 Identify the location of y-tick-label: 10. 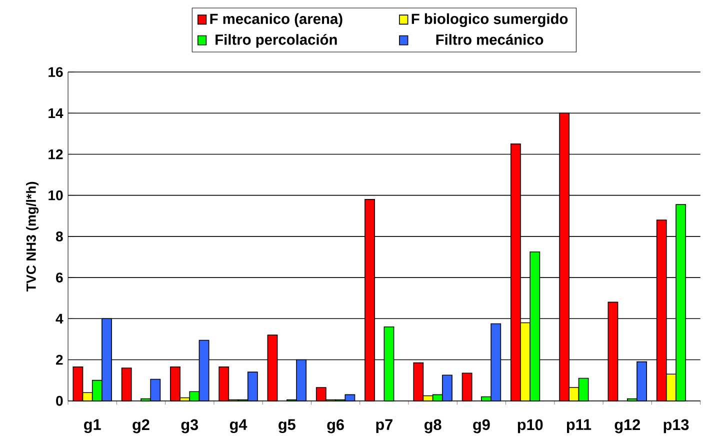
(55, 195).